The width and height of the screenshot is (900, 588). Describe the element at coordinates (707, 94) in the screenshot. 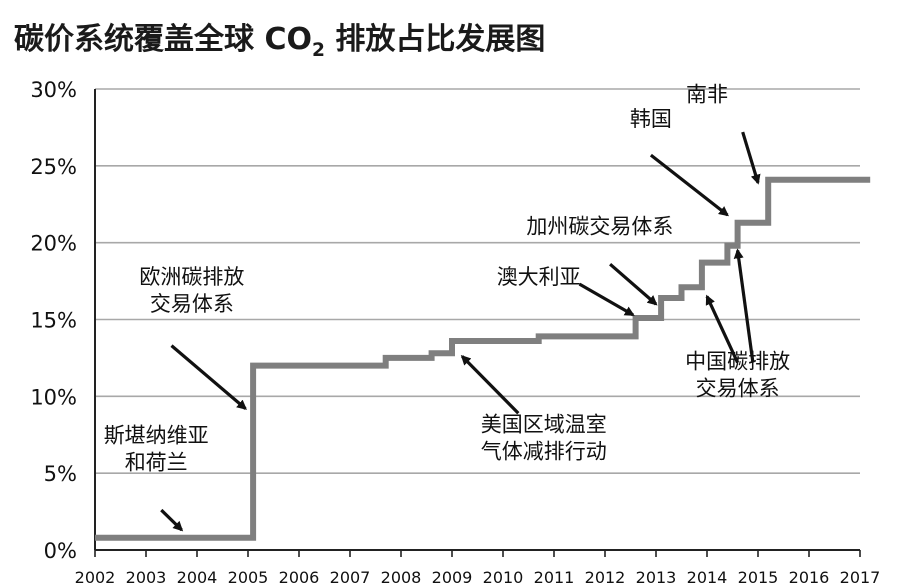

I see `annotation-label: 南非` at that location.